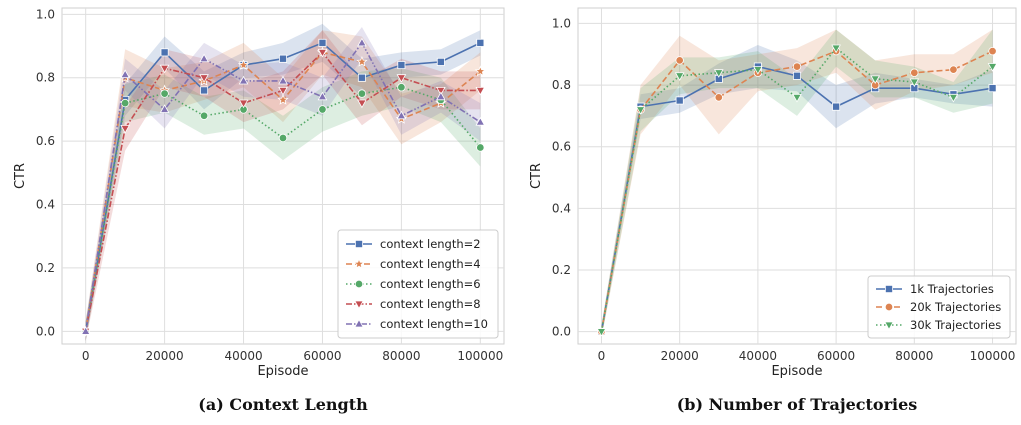 The height and width of the screenshot is (425, 1021). Describe the element at coordinates (836, 356) in the screenshot. I see `x-tick-label: 60000` at that location.